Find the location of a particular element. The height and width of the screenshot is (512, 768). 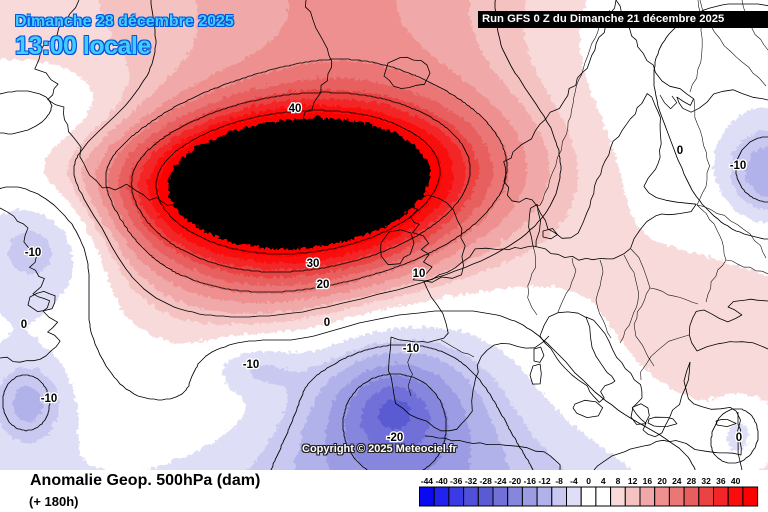

svg-text: -4 is located at coordinates (574, 481).